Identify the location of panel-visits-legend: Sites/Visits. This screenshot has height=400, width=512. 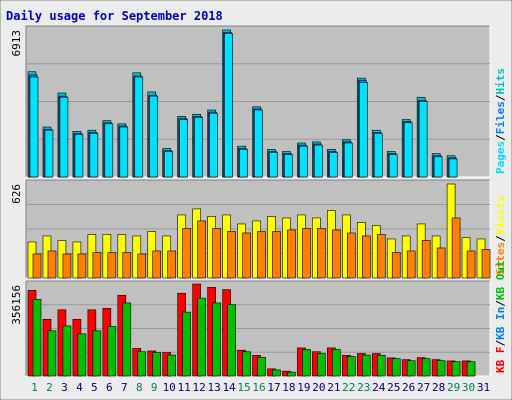
(500, 236).